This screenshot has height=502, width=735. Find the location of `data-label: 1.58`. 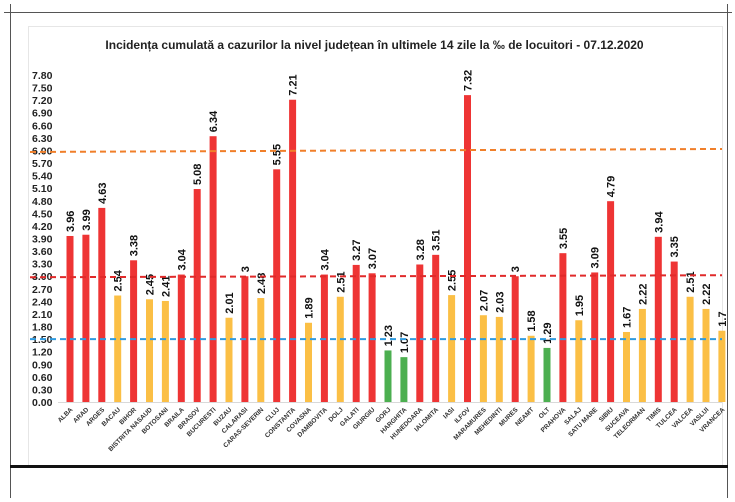

data-label: 1.58 is located at coordinates (532, 320).